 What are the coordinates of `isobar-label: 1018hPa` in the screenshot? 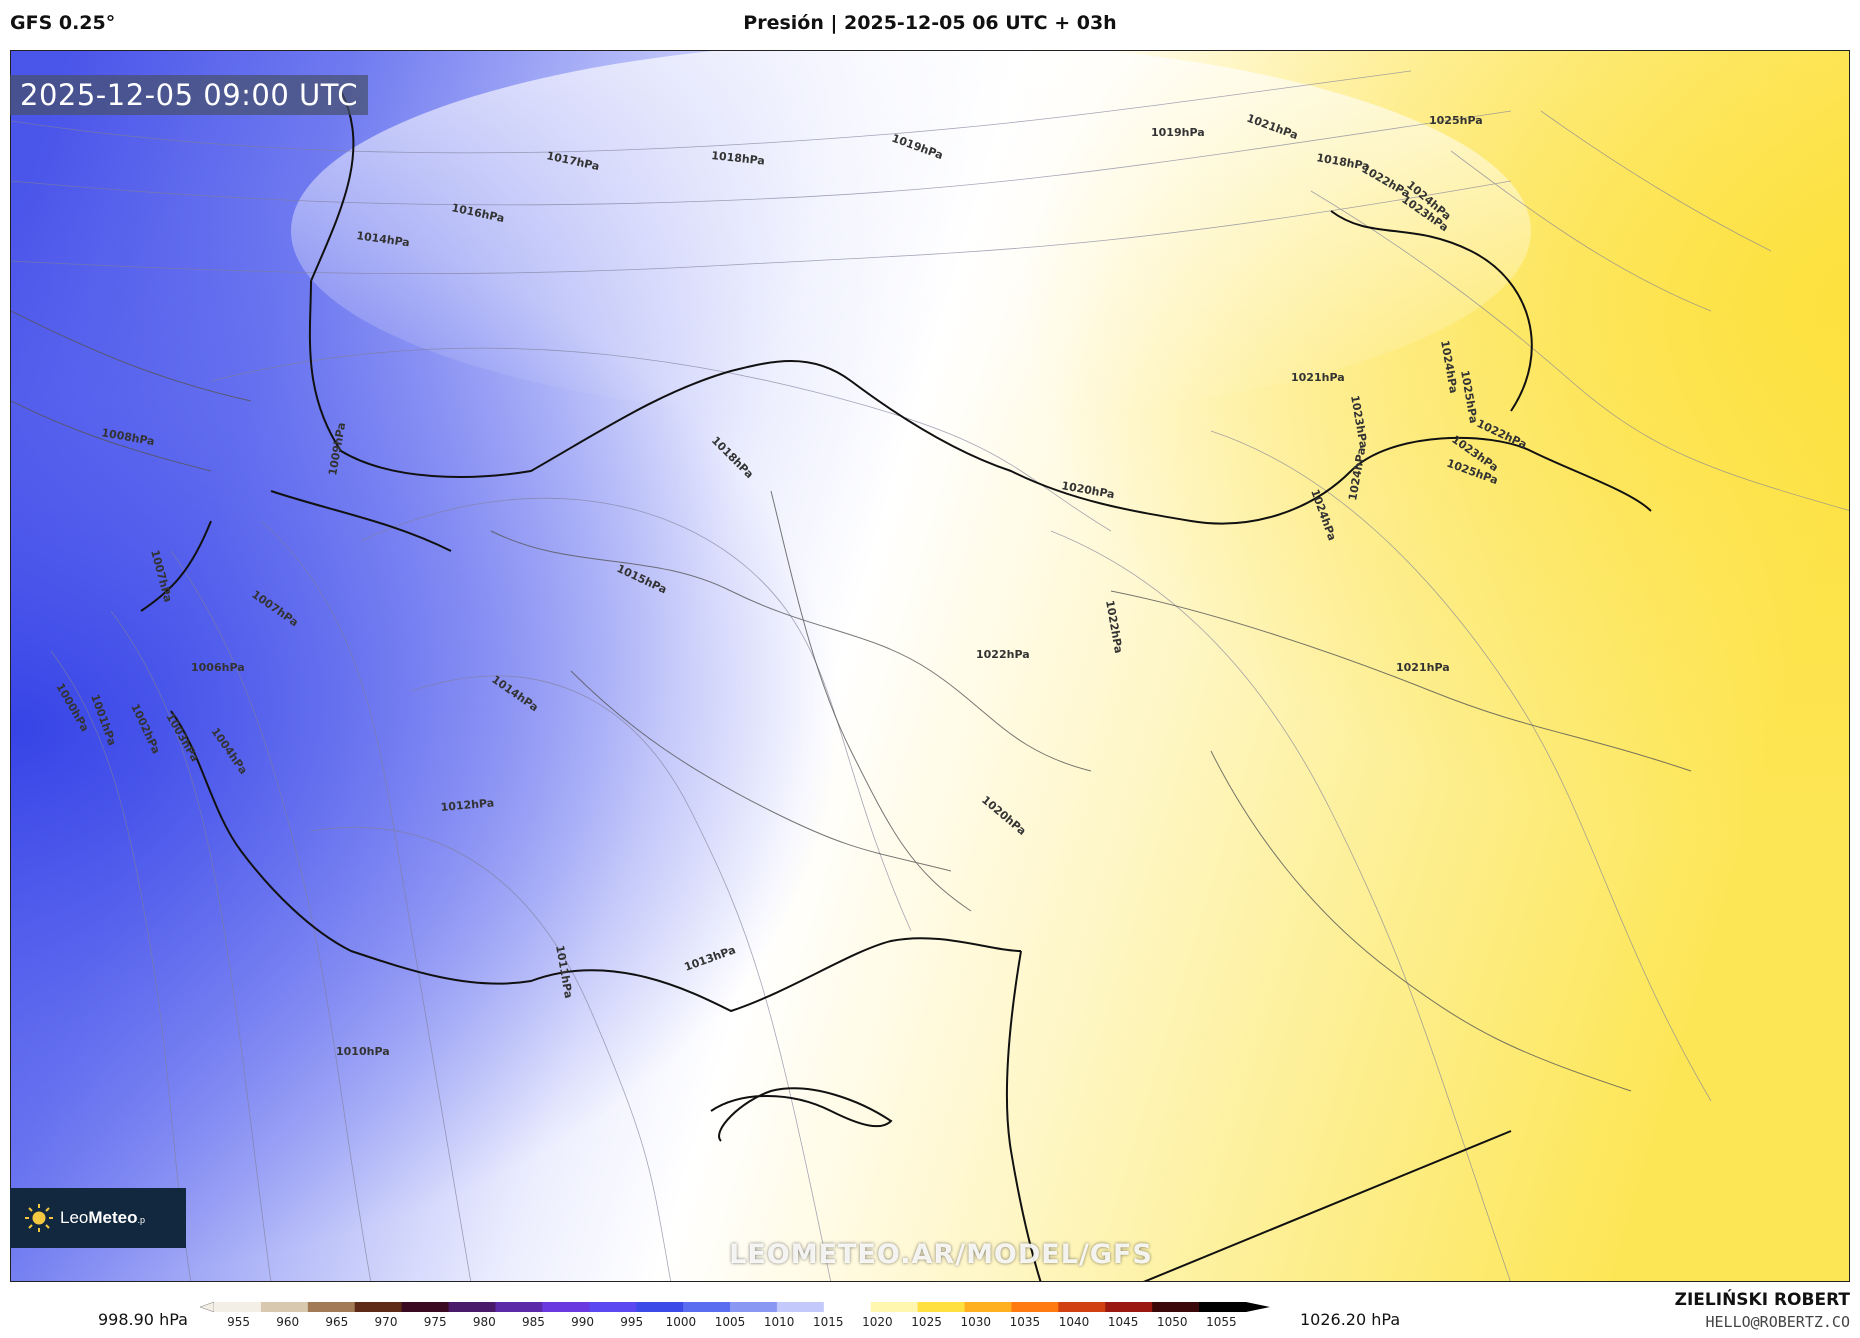 It's located at (738, 158).